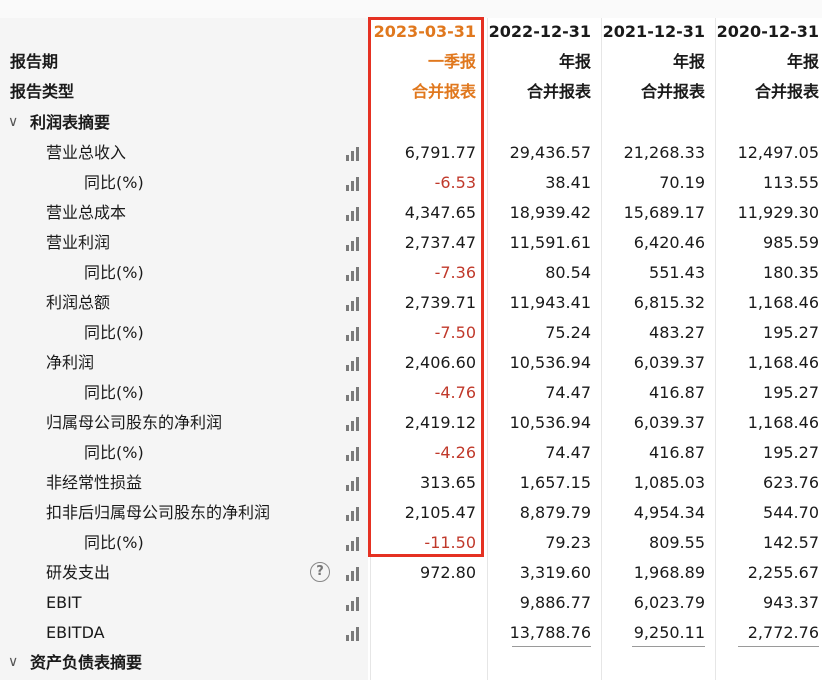 This screenshot has width=822, height=680. I want to click on table-row: 营业总成本 4,347.65 18,939.42 15,689.17 11,929.30, so click(411, 213).